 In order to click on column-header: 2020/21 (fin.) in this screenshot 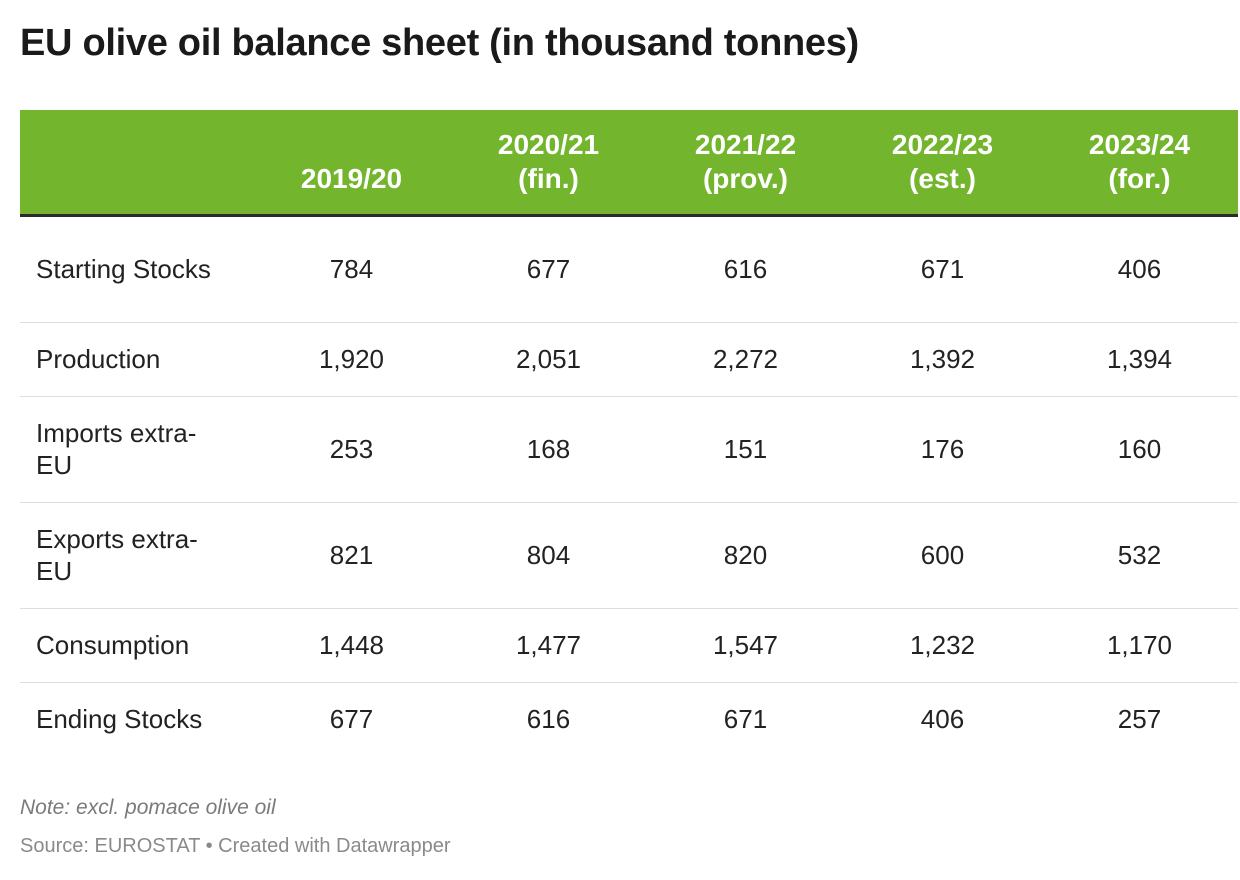, I will do `click(548, 163)`.